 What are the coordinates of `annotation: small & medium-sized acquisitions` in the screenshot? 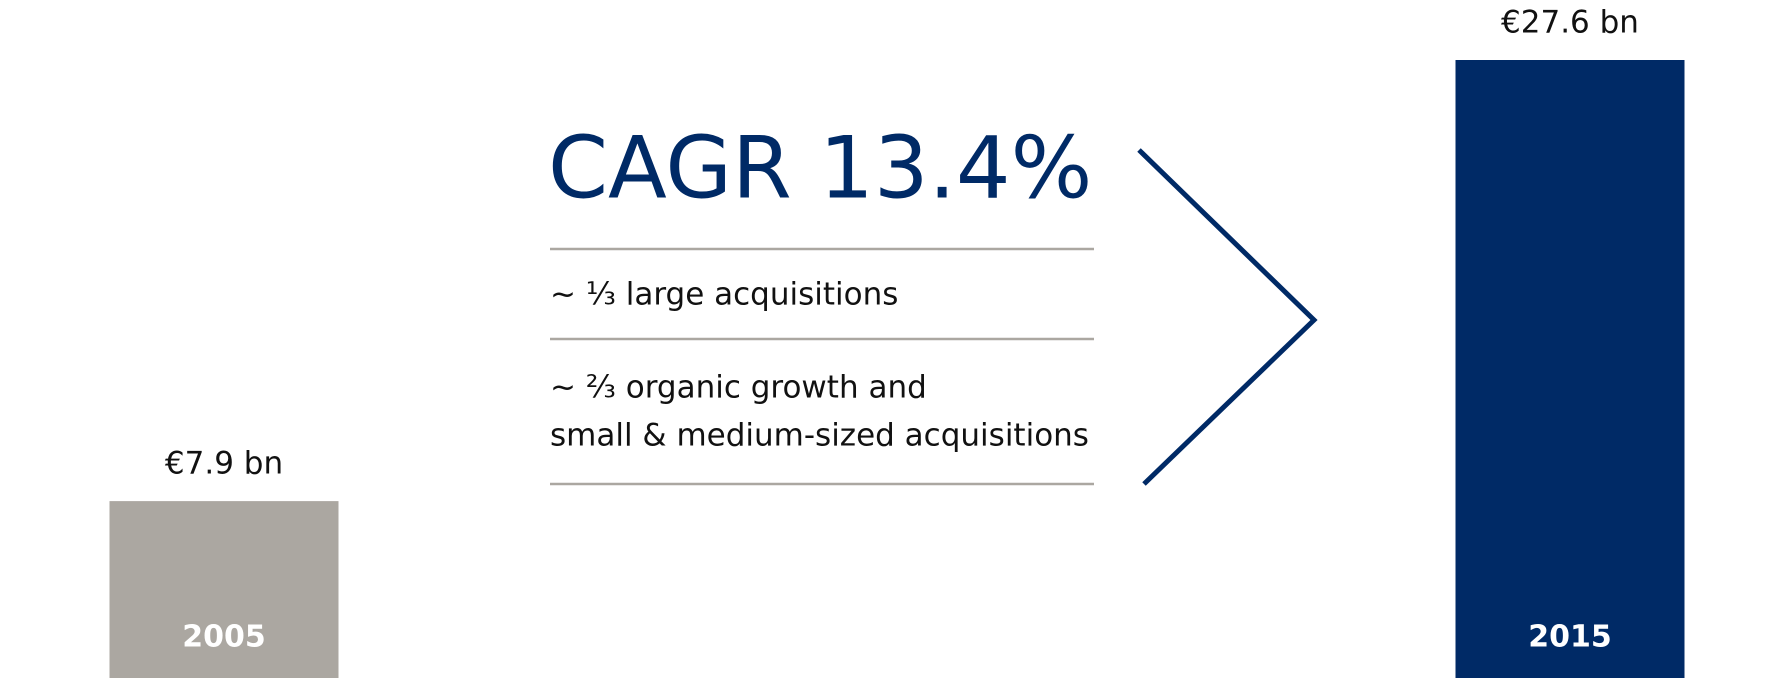 It's located at (819, 436).